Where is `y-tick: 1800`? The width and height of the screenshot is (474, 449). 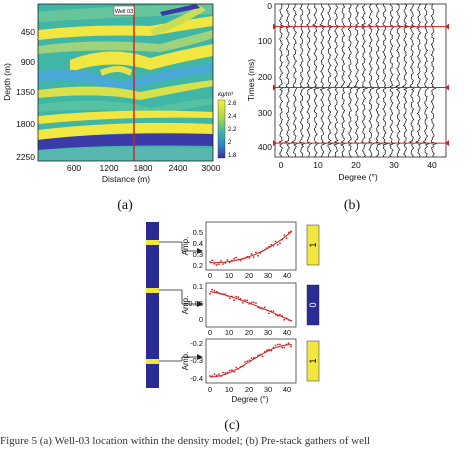
y-tick: 1800 is located at coordinates (25, 124).